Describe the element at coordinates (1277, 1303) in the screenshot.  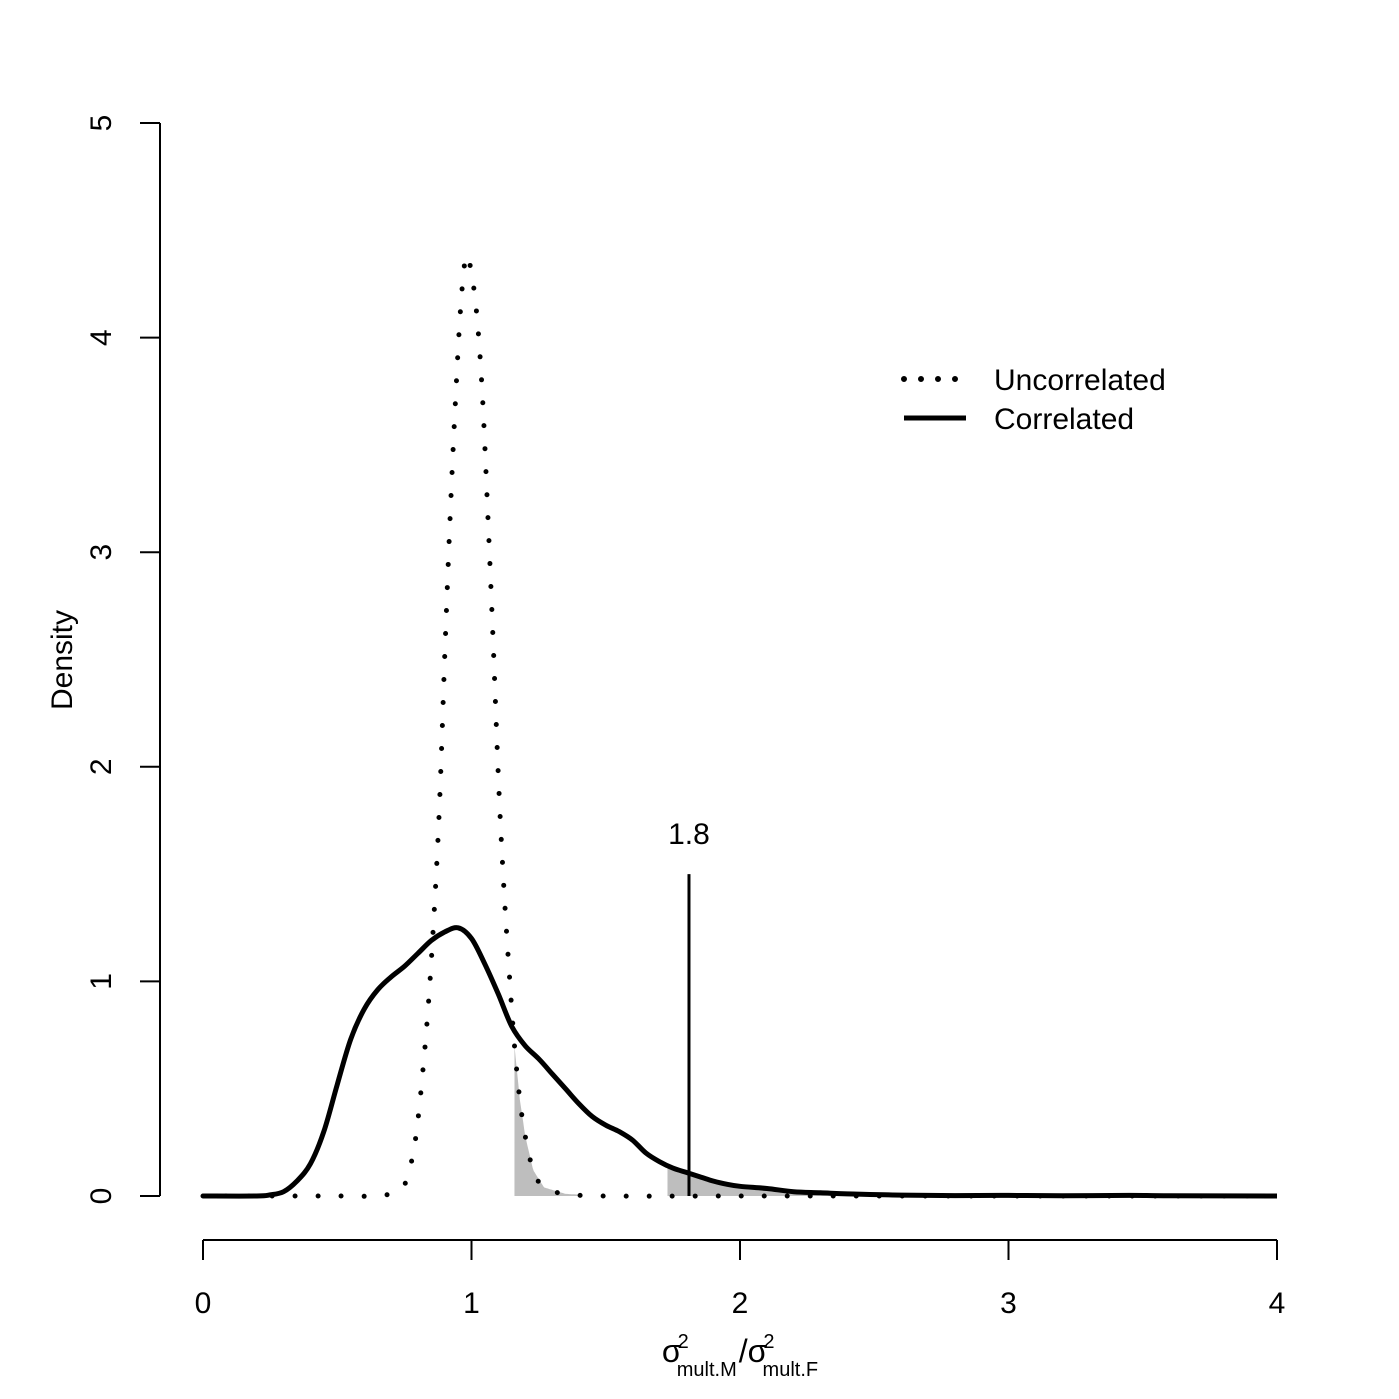
I see `x-tick-label: 4` at that location.